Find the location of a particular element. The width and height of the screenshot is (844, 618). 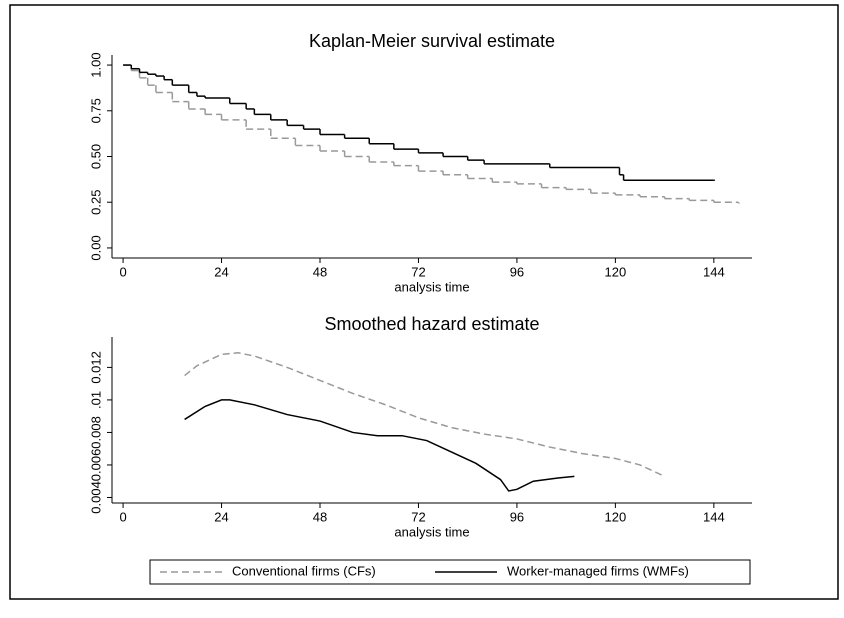

y-tick-label: 0.00 is located at coordinates (95, 247).